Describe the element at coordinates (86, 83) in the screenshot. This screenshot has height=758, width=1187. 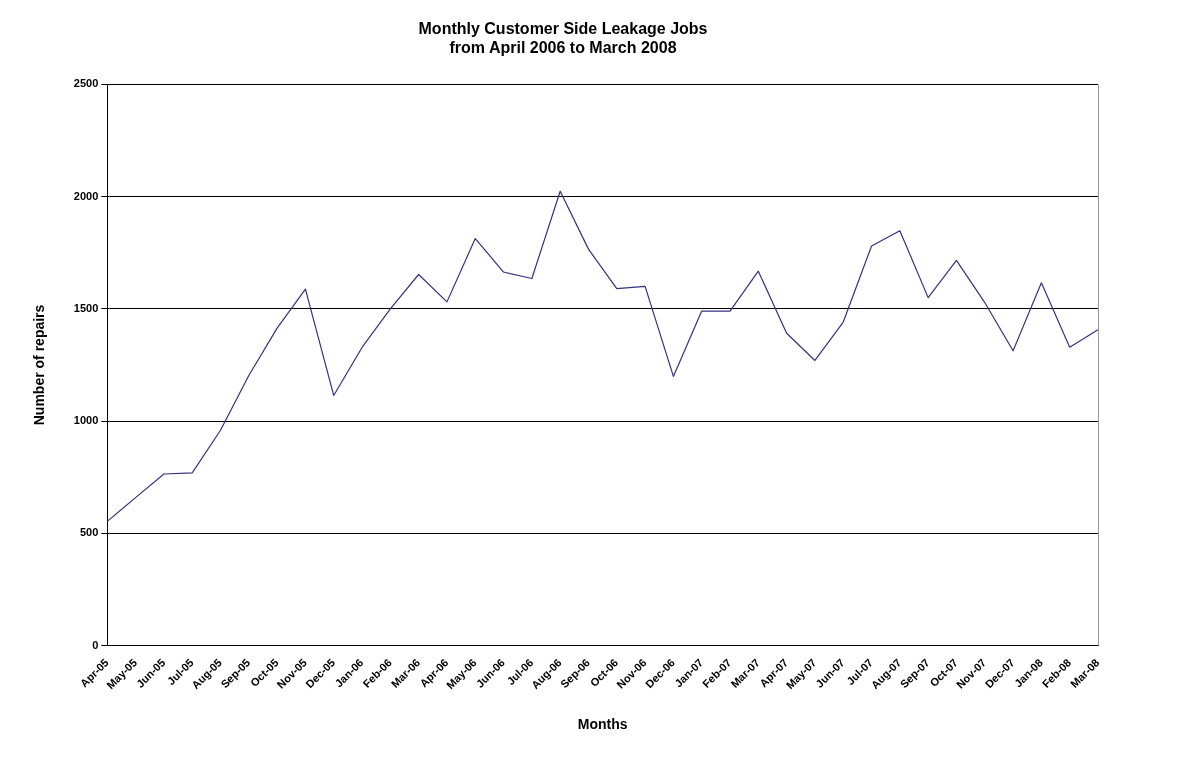
I see `y-tick-label: 2500` at that location.